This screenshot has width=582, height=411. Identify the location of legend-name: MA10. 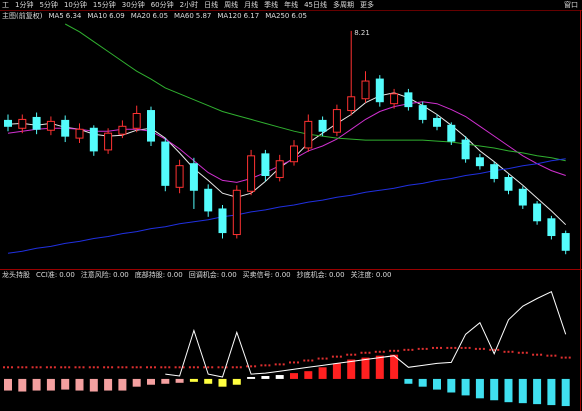
(97, 16).